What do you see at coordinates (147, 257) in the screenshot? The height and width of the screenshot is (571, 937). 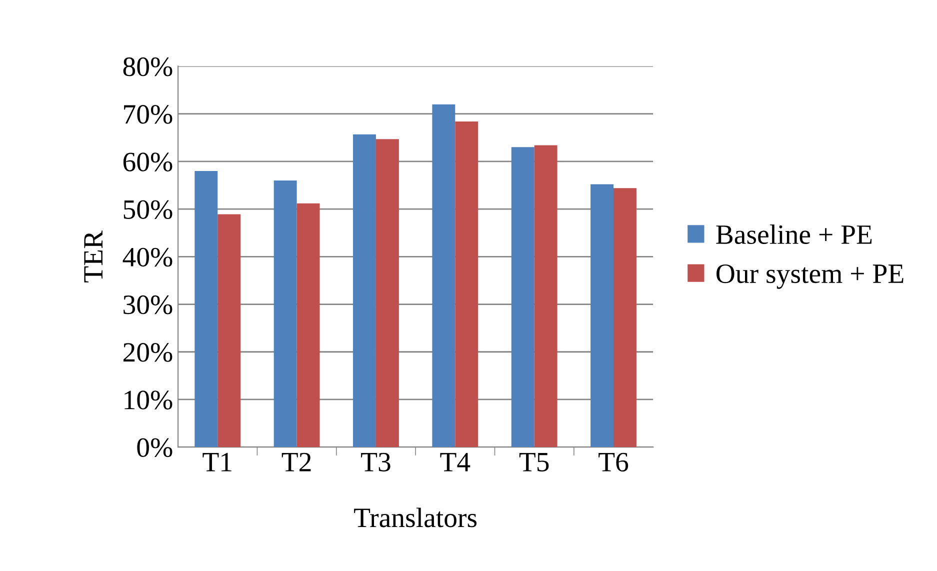 I see `y-tick-label: 40%` at bounding box center [147, 257].